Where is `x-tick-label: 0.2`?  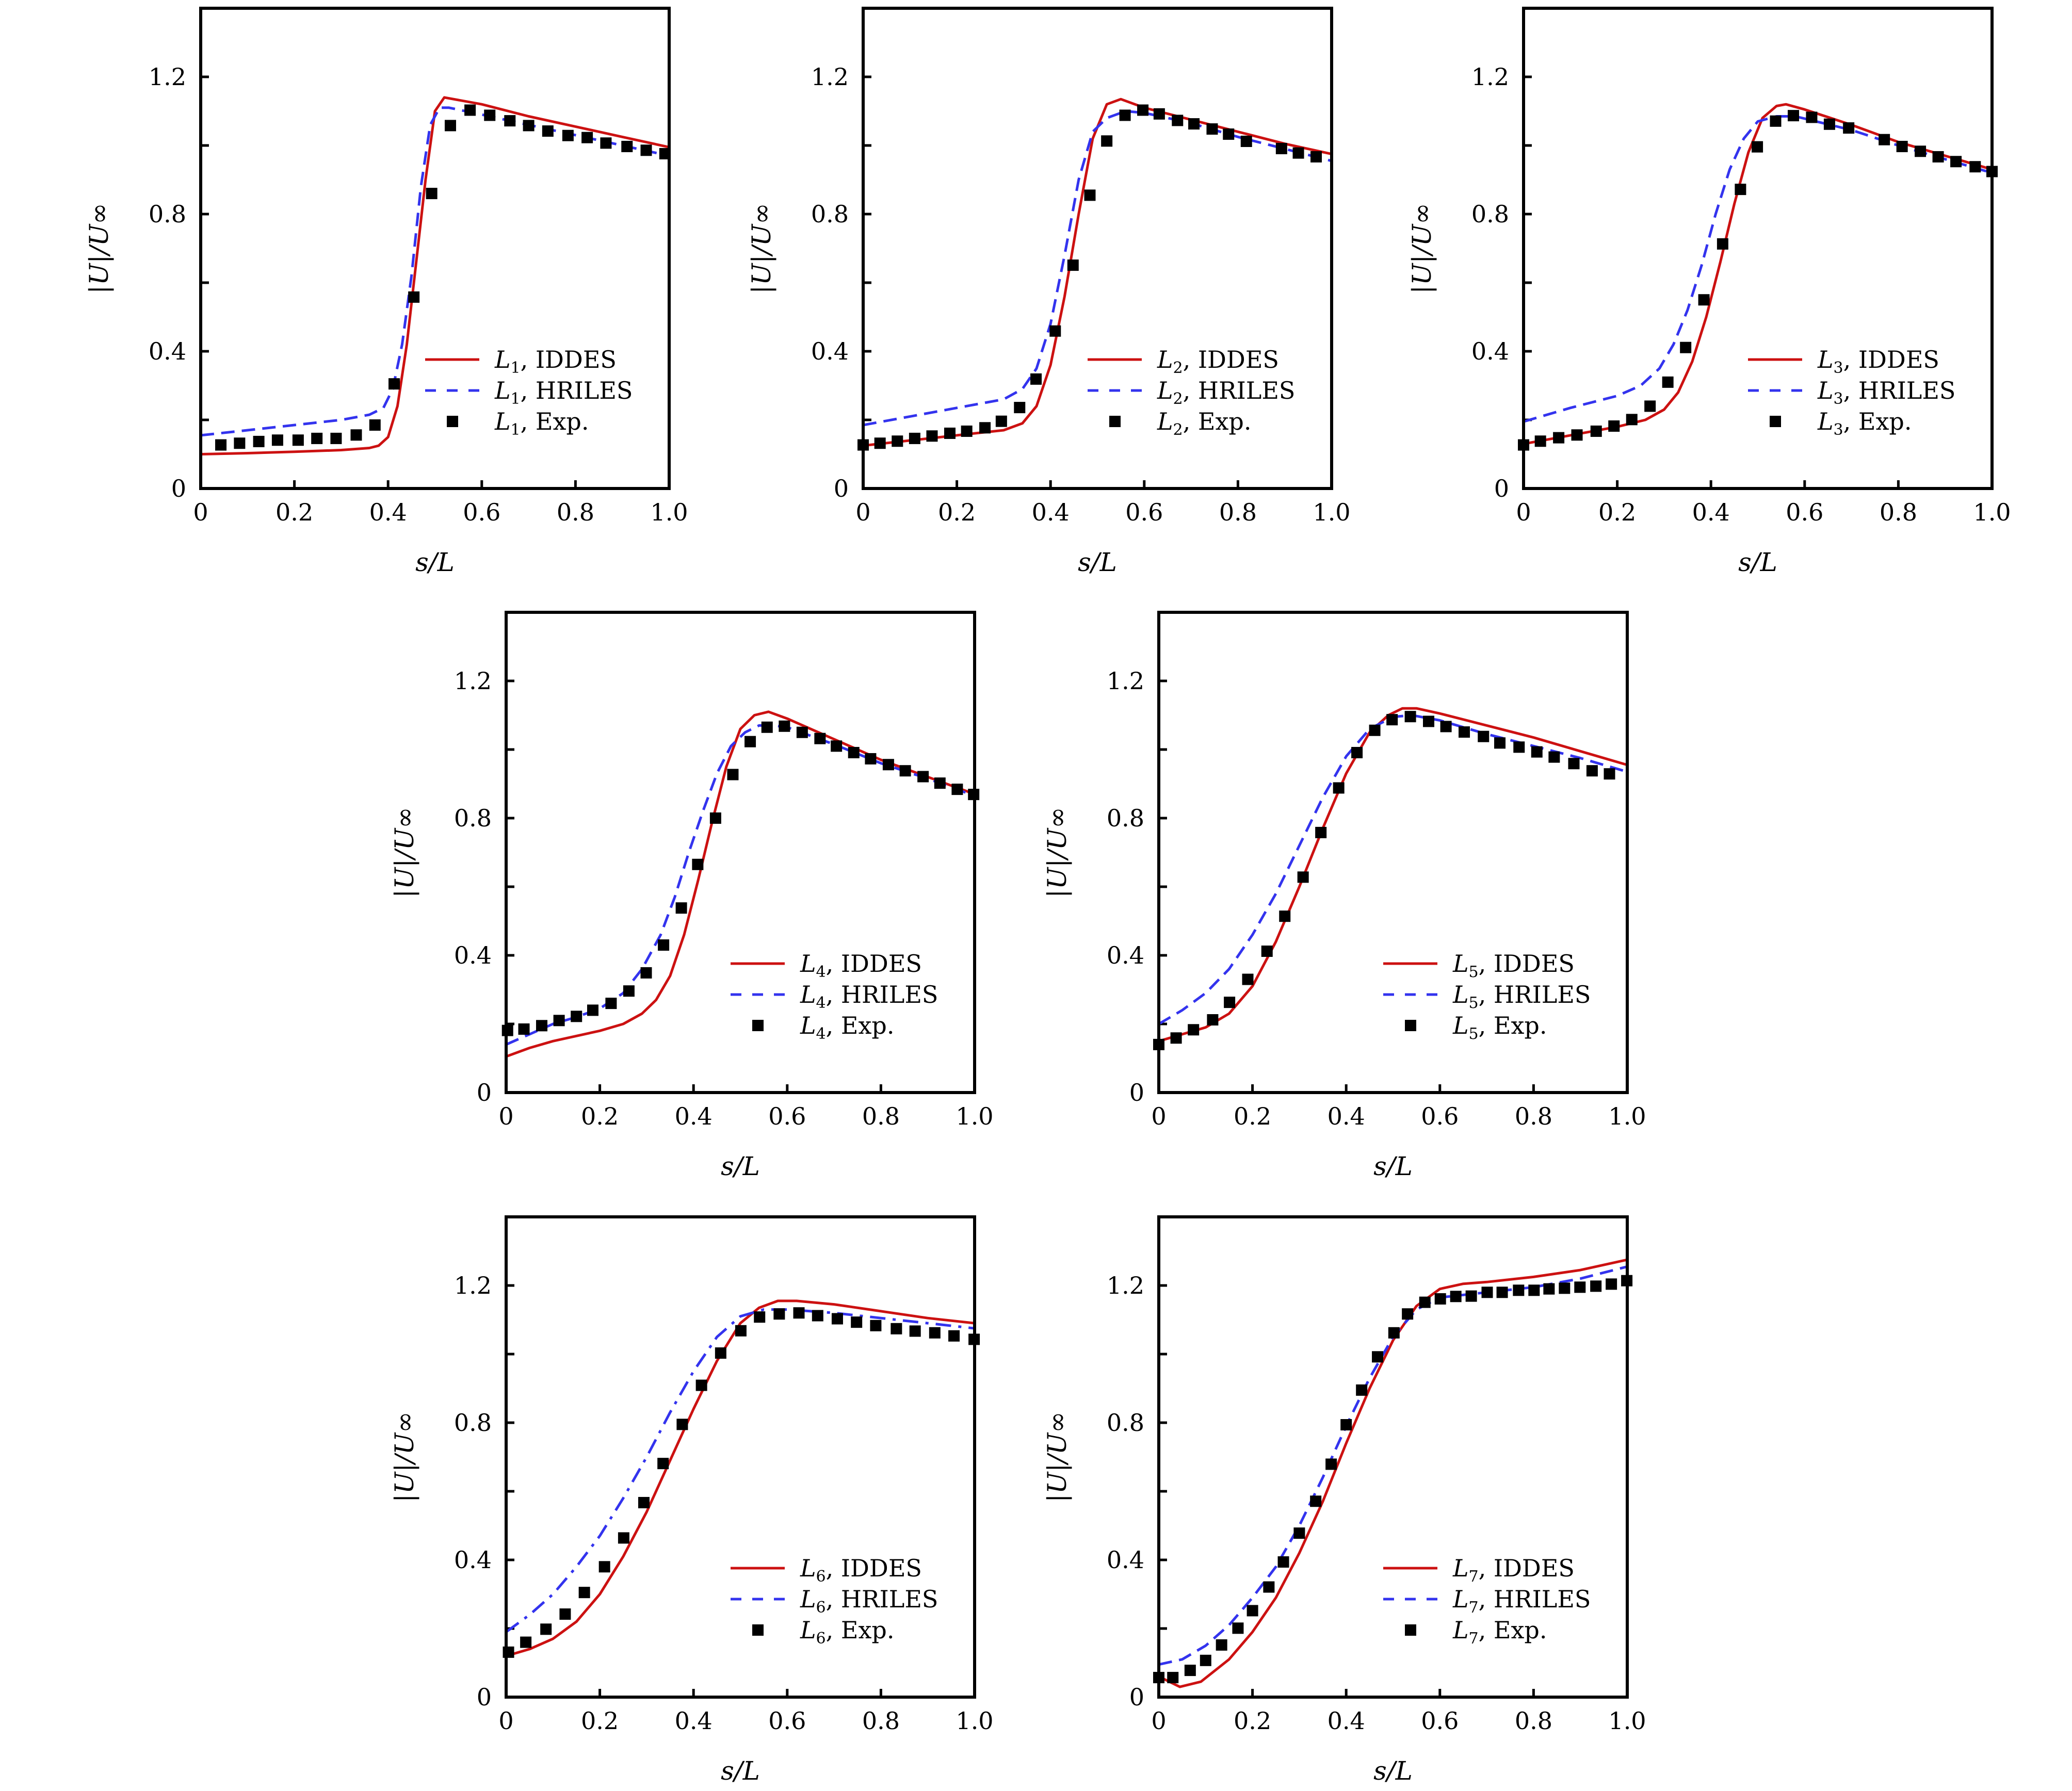 x-tick-label: 0.2 is located at coordinates (600, 1721).